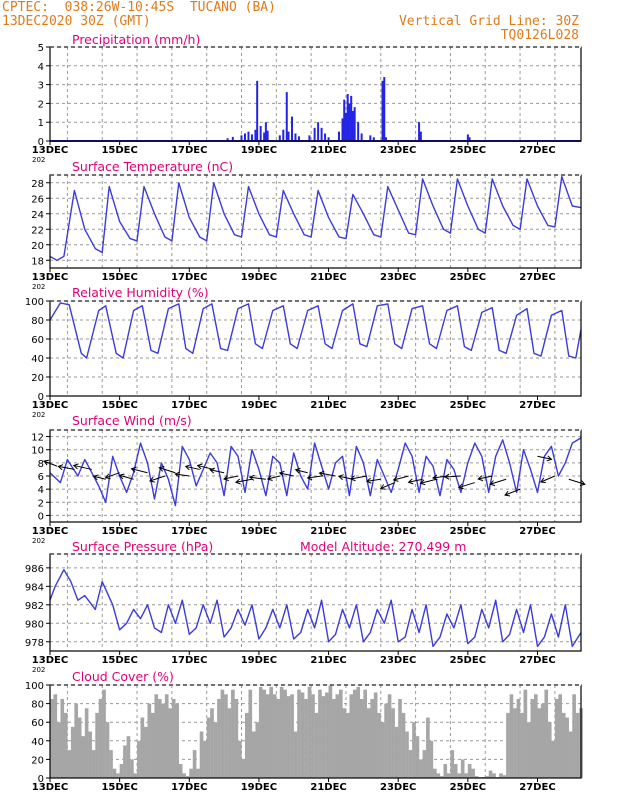 The width and height of the screenshot is (618, 800). What do you see at coordinates (34, 606) in the screenshot?
I see `y-tick-label: 982` at bounding box center [34, 606].